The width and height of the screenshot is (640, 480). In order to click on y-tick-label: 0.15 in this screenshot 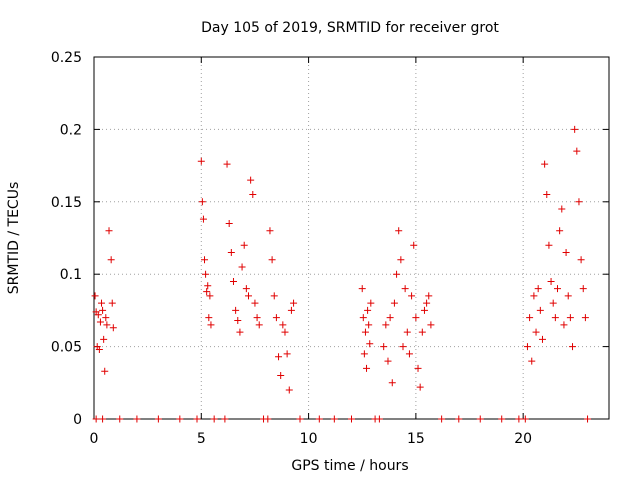, I will do `click(66, 203)`.